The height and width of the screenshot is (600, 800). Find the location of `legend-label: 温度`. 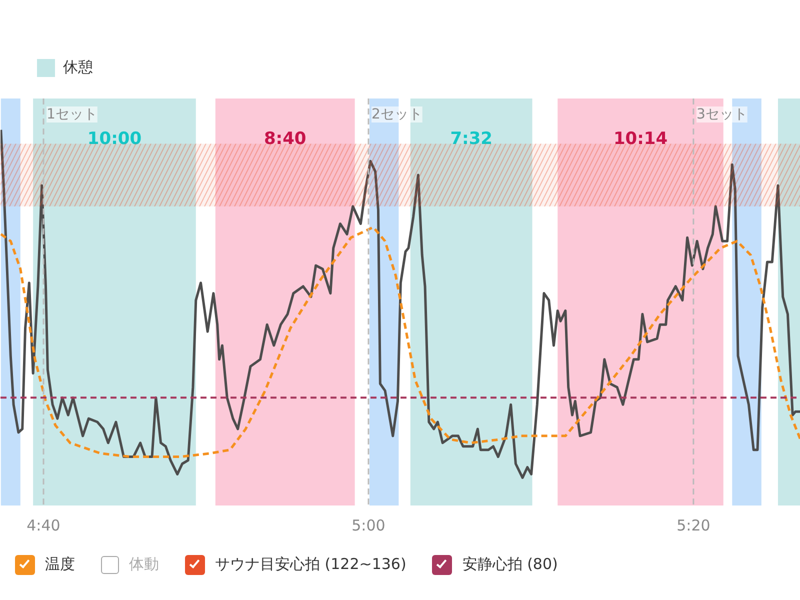

legend-label: 温度 is located at coordinates (60, 564).